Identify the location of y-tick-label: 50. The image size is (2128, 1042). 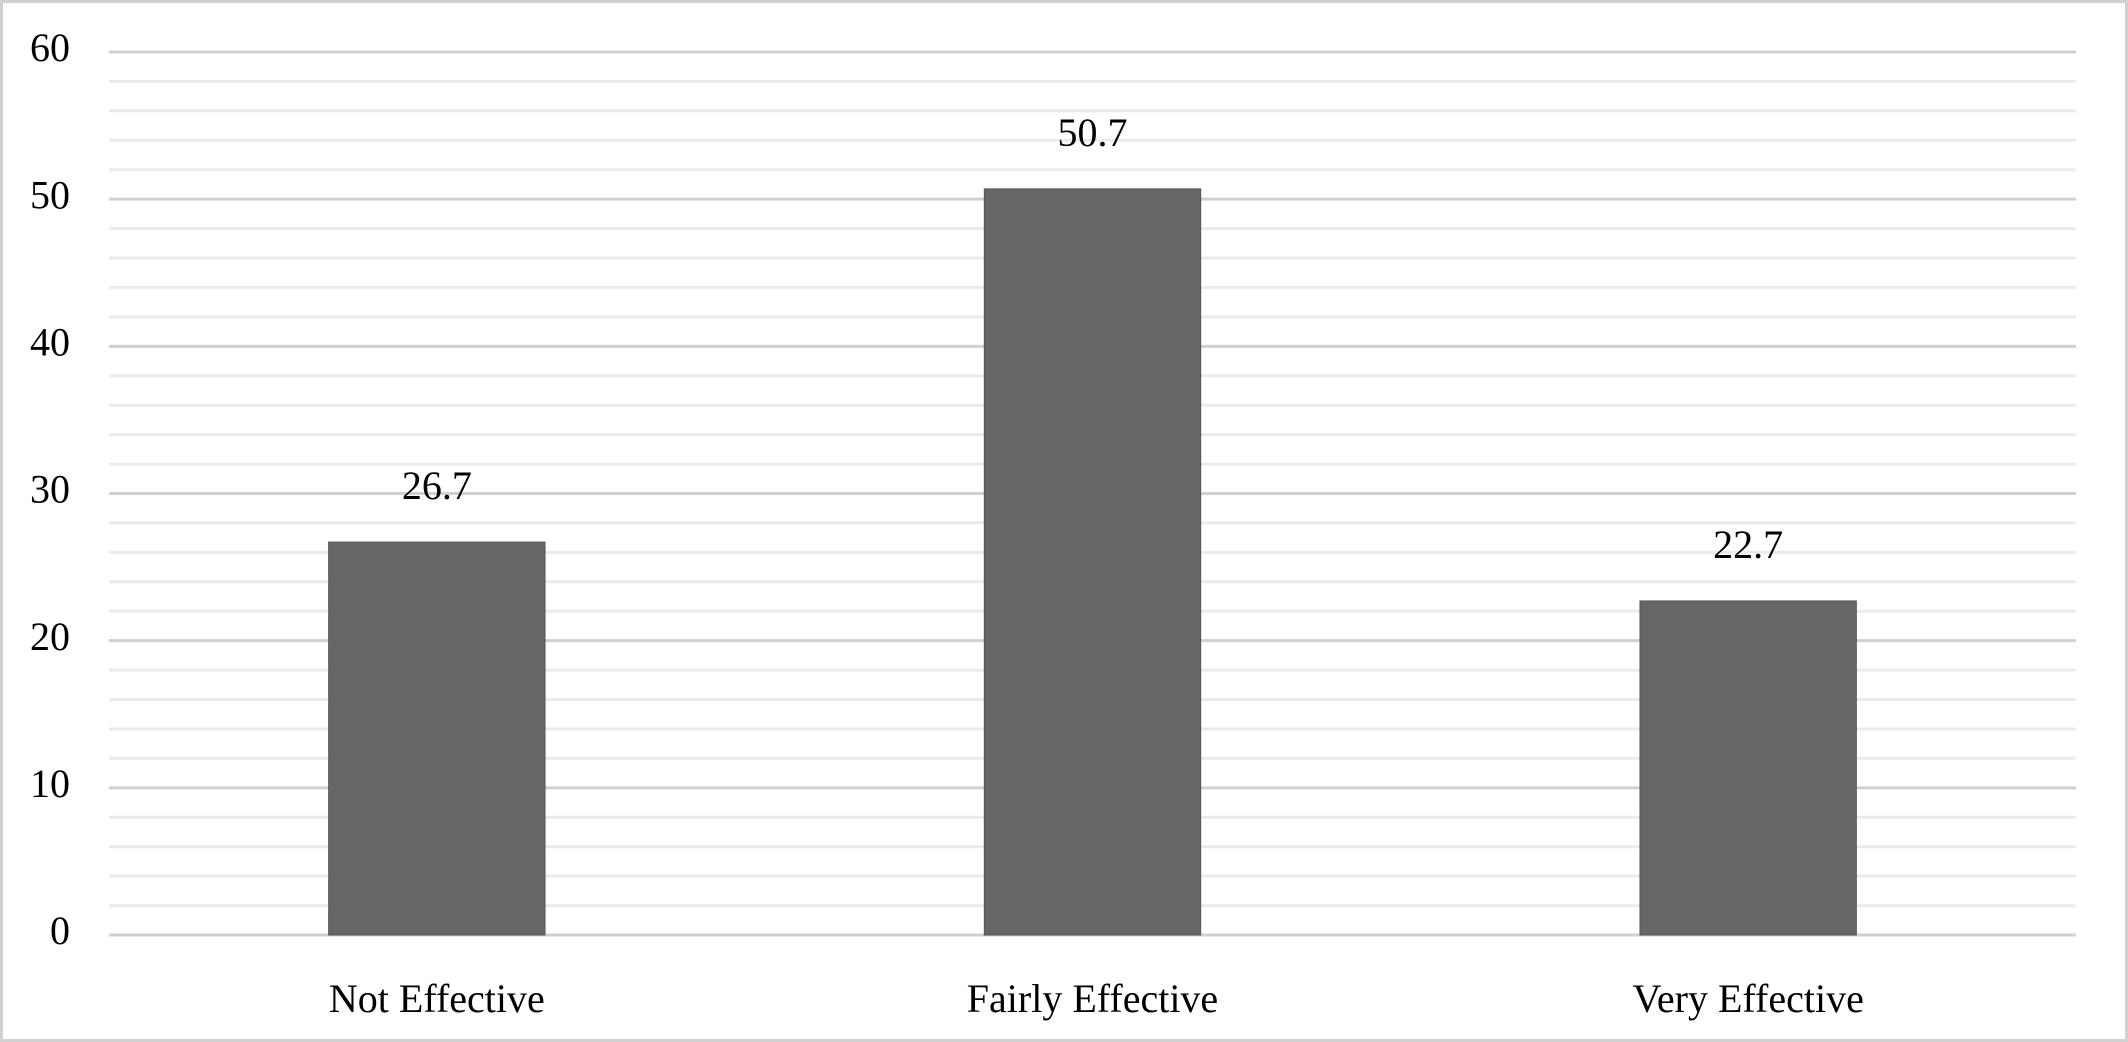
(50, 194).